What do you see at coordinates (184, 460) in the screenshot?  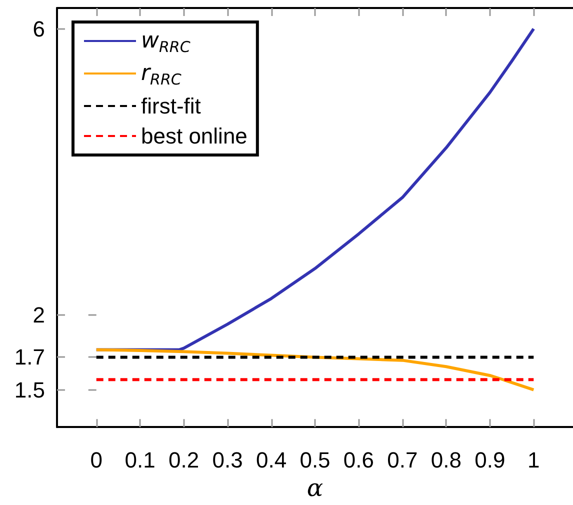 I see `x-tick-label: 0.2` at bounding box center [184, 460].